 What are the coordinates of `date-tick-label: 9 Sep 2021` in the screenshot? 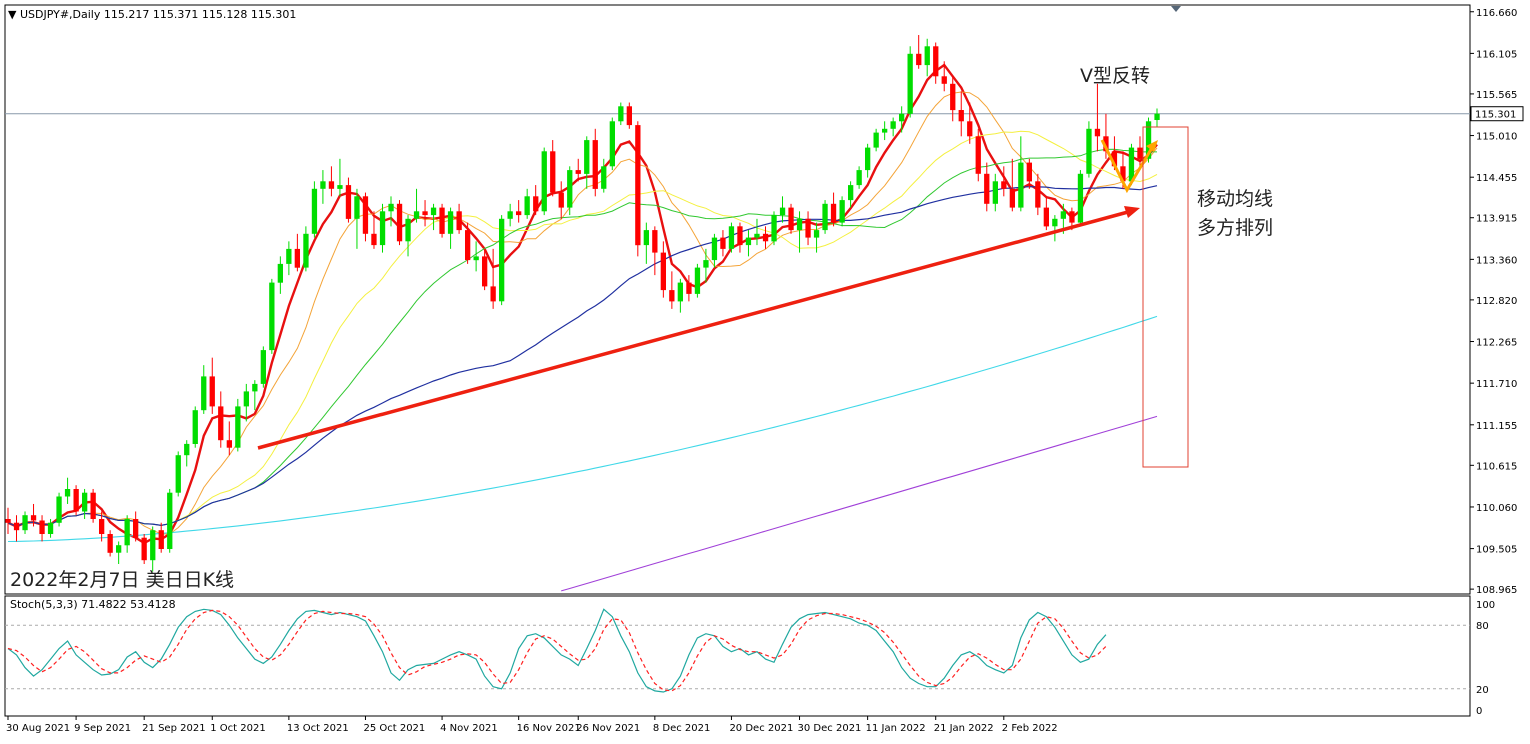 It's located at (102, 728).